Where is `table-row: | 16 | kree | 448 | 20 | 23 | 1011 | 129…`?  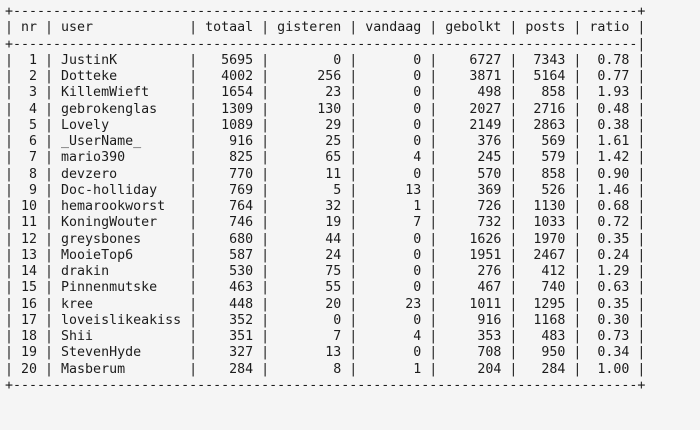
table-row: | 16 | kree | 448 | 20 | 23 | 1011 | 129… is located at coordinates (325, 304).